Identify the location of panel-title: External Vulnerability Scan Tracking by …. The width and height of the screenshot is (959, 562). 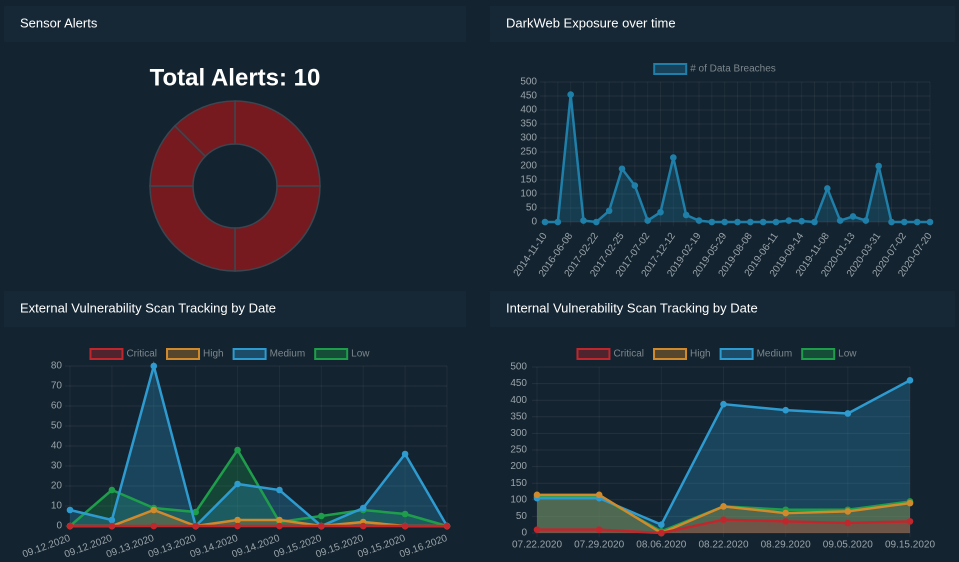
(148, 307).